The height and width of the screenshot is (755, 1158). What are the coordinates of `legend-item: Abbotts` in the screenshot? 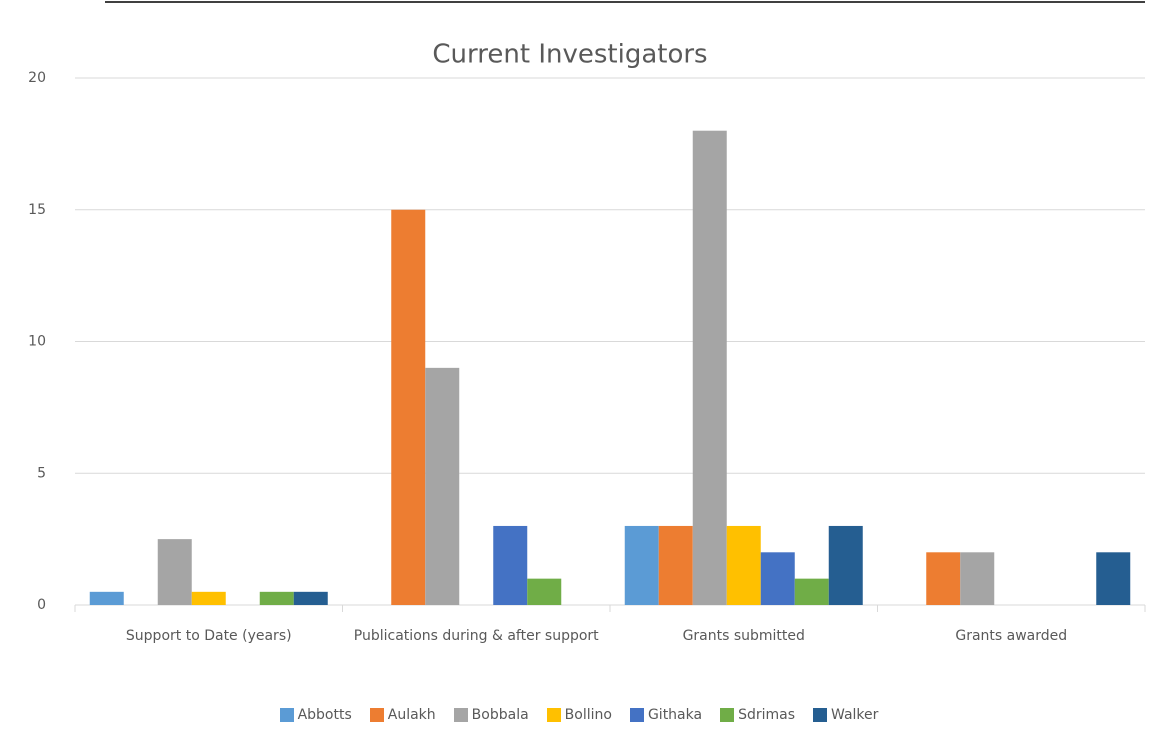 It's located at (315, 715).